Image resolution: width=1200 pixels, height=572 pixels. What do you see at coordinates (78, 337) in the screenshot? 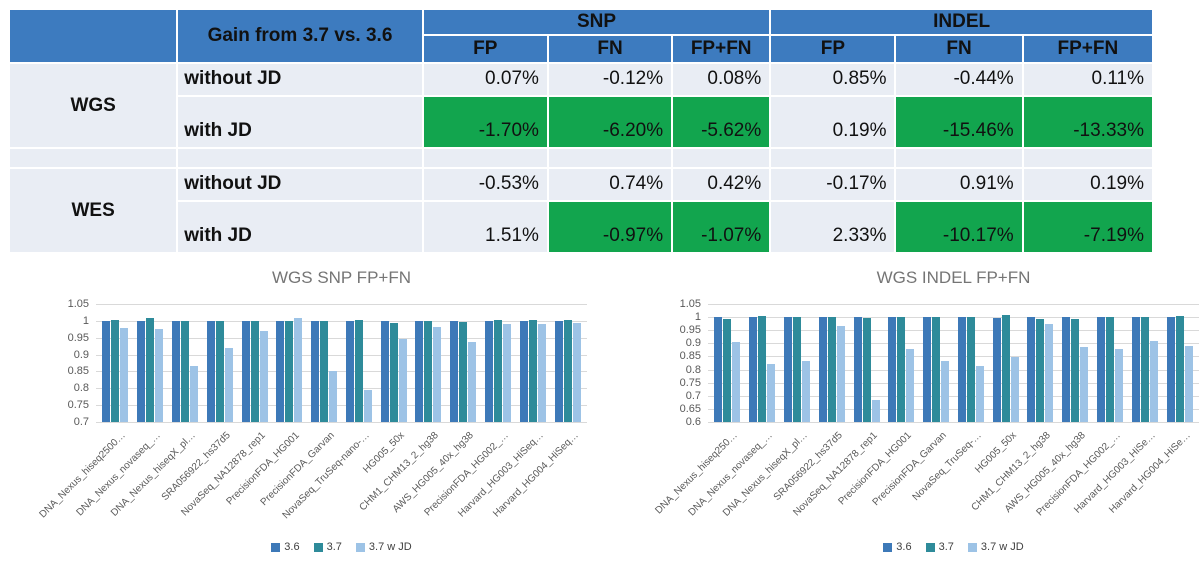
I see `y-axis-tick-label: 0.95` at bounding box center [78, 337].